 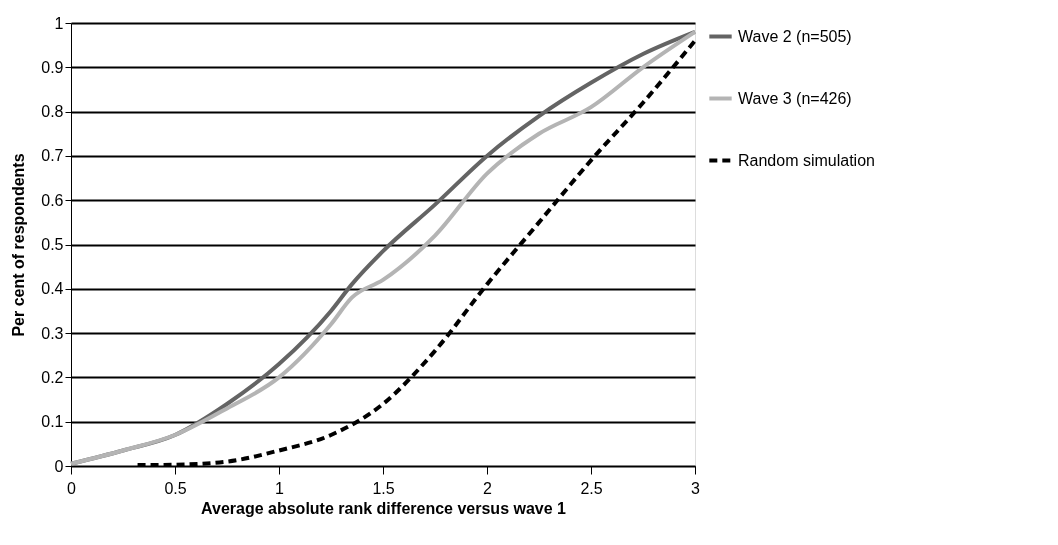 What do you see at coordinates (806, 160) in the screenshot?
I see `legend-label: Random simulation` at bounding box center [806, 160].